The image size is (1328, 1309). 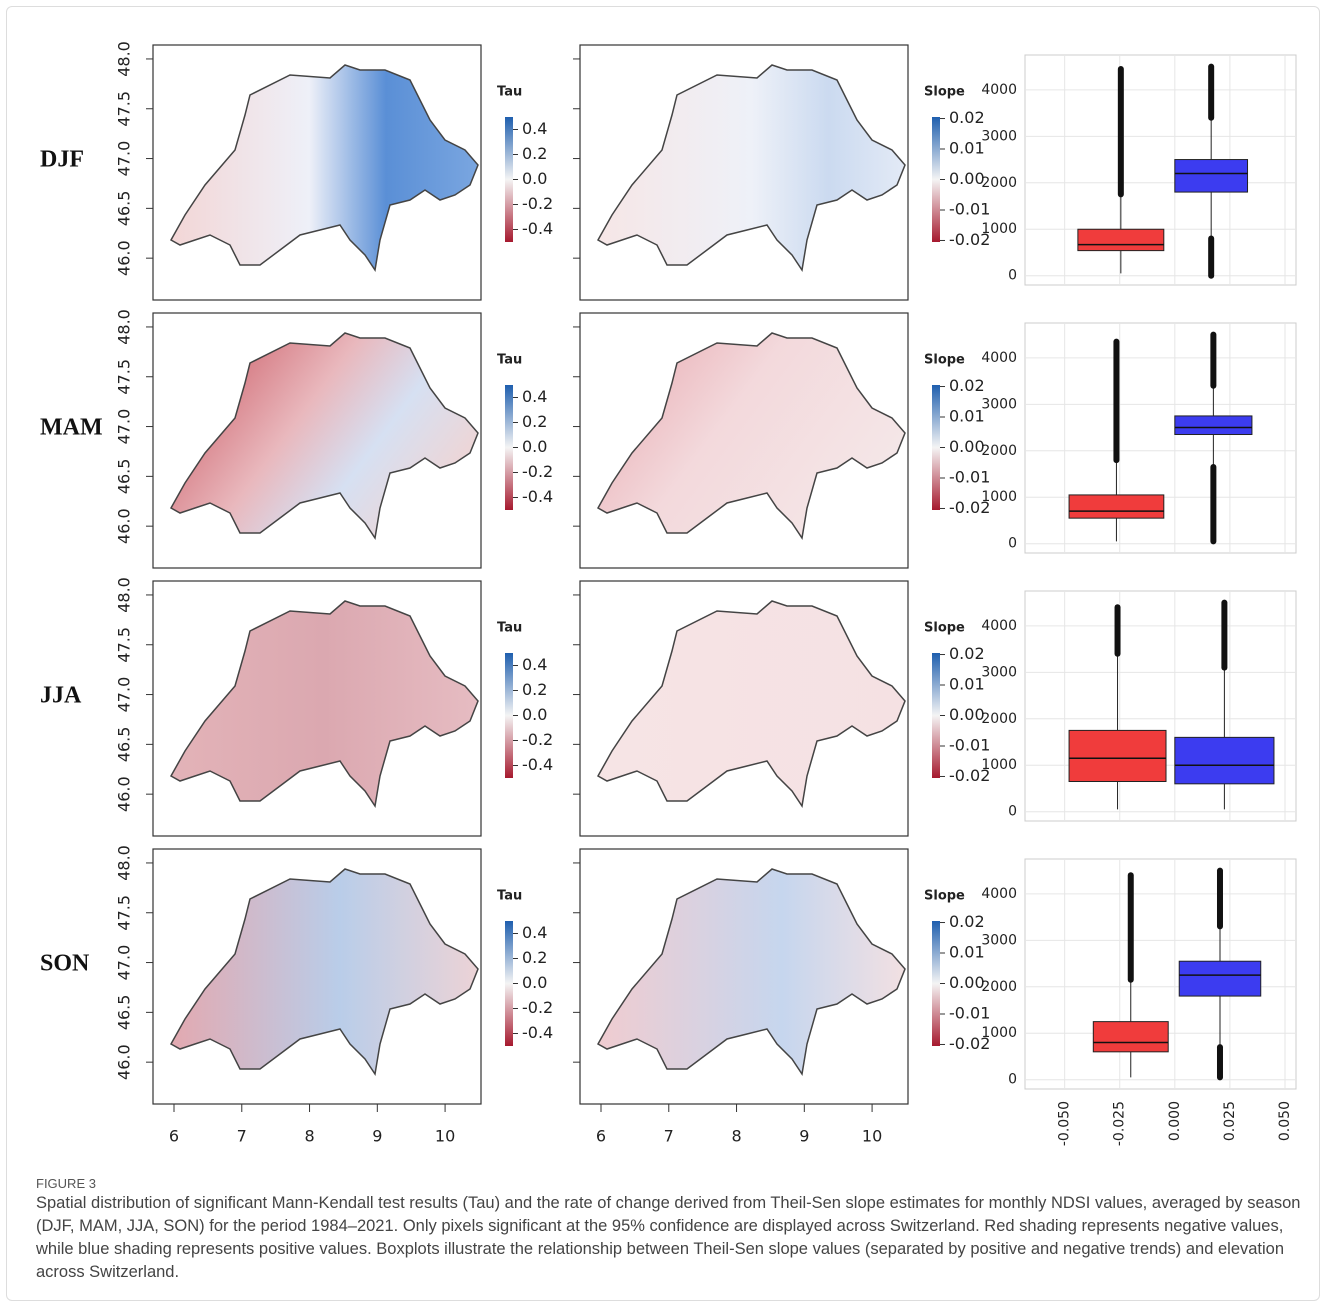 What do you see at coordinates (1230, 1121) in the screenshot?
I see `box-x-tick-label: 0.025` at bounding box center [1230, 1121].